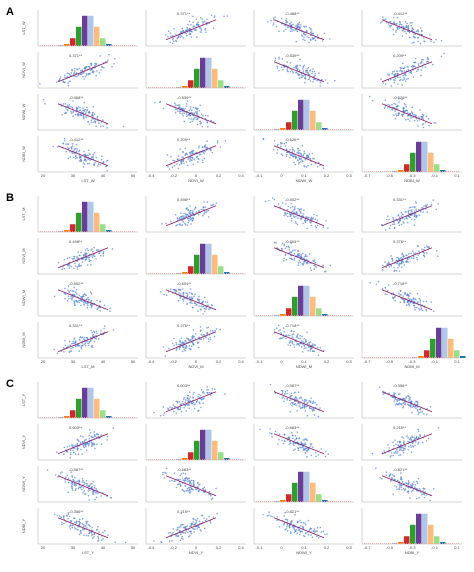 This screenshot has height=572, width=474. What do you see at coordinates (76, 241) in the screenshot?
I see `correlation-label: 0.498**` at bounding box center [76, 241].